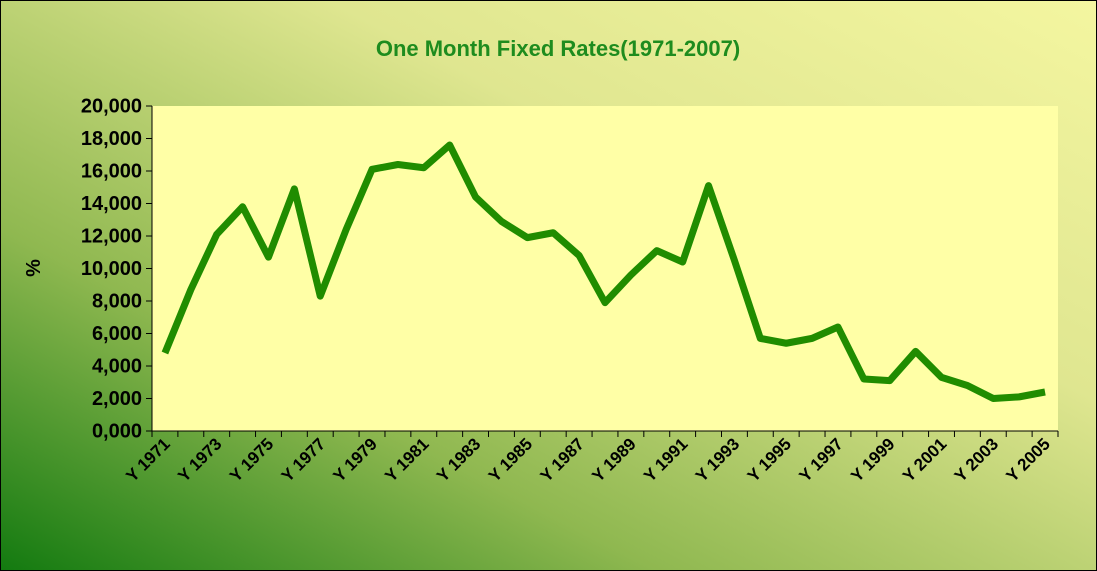 The width and height of the screenshot is (1097, 571). I want to click on y-tick-label: 0,000, so click(117, 431).